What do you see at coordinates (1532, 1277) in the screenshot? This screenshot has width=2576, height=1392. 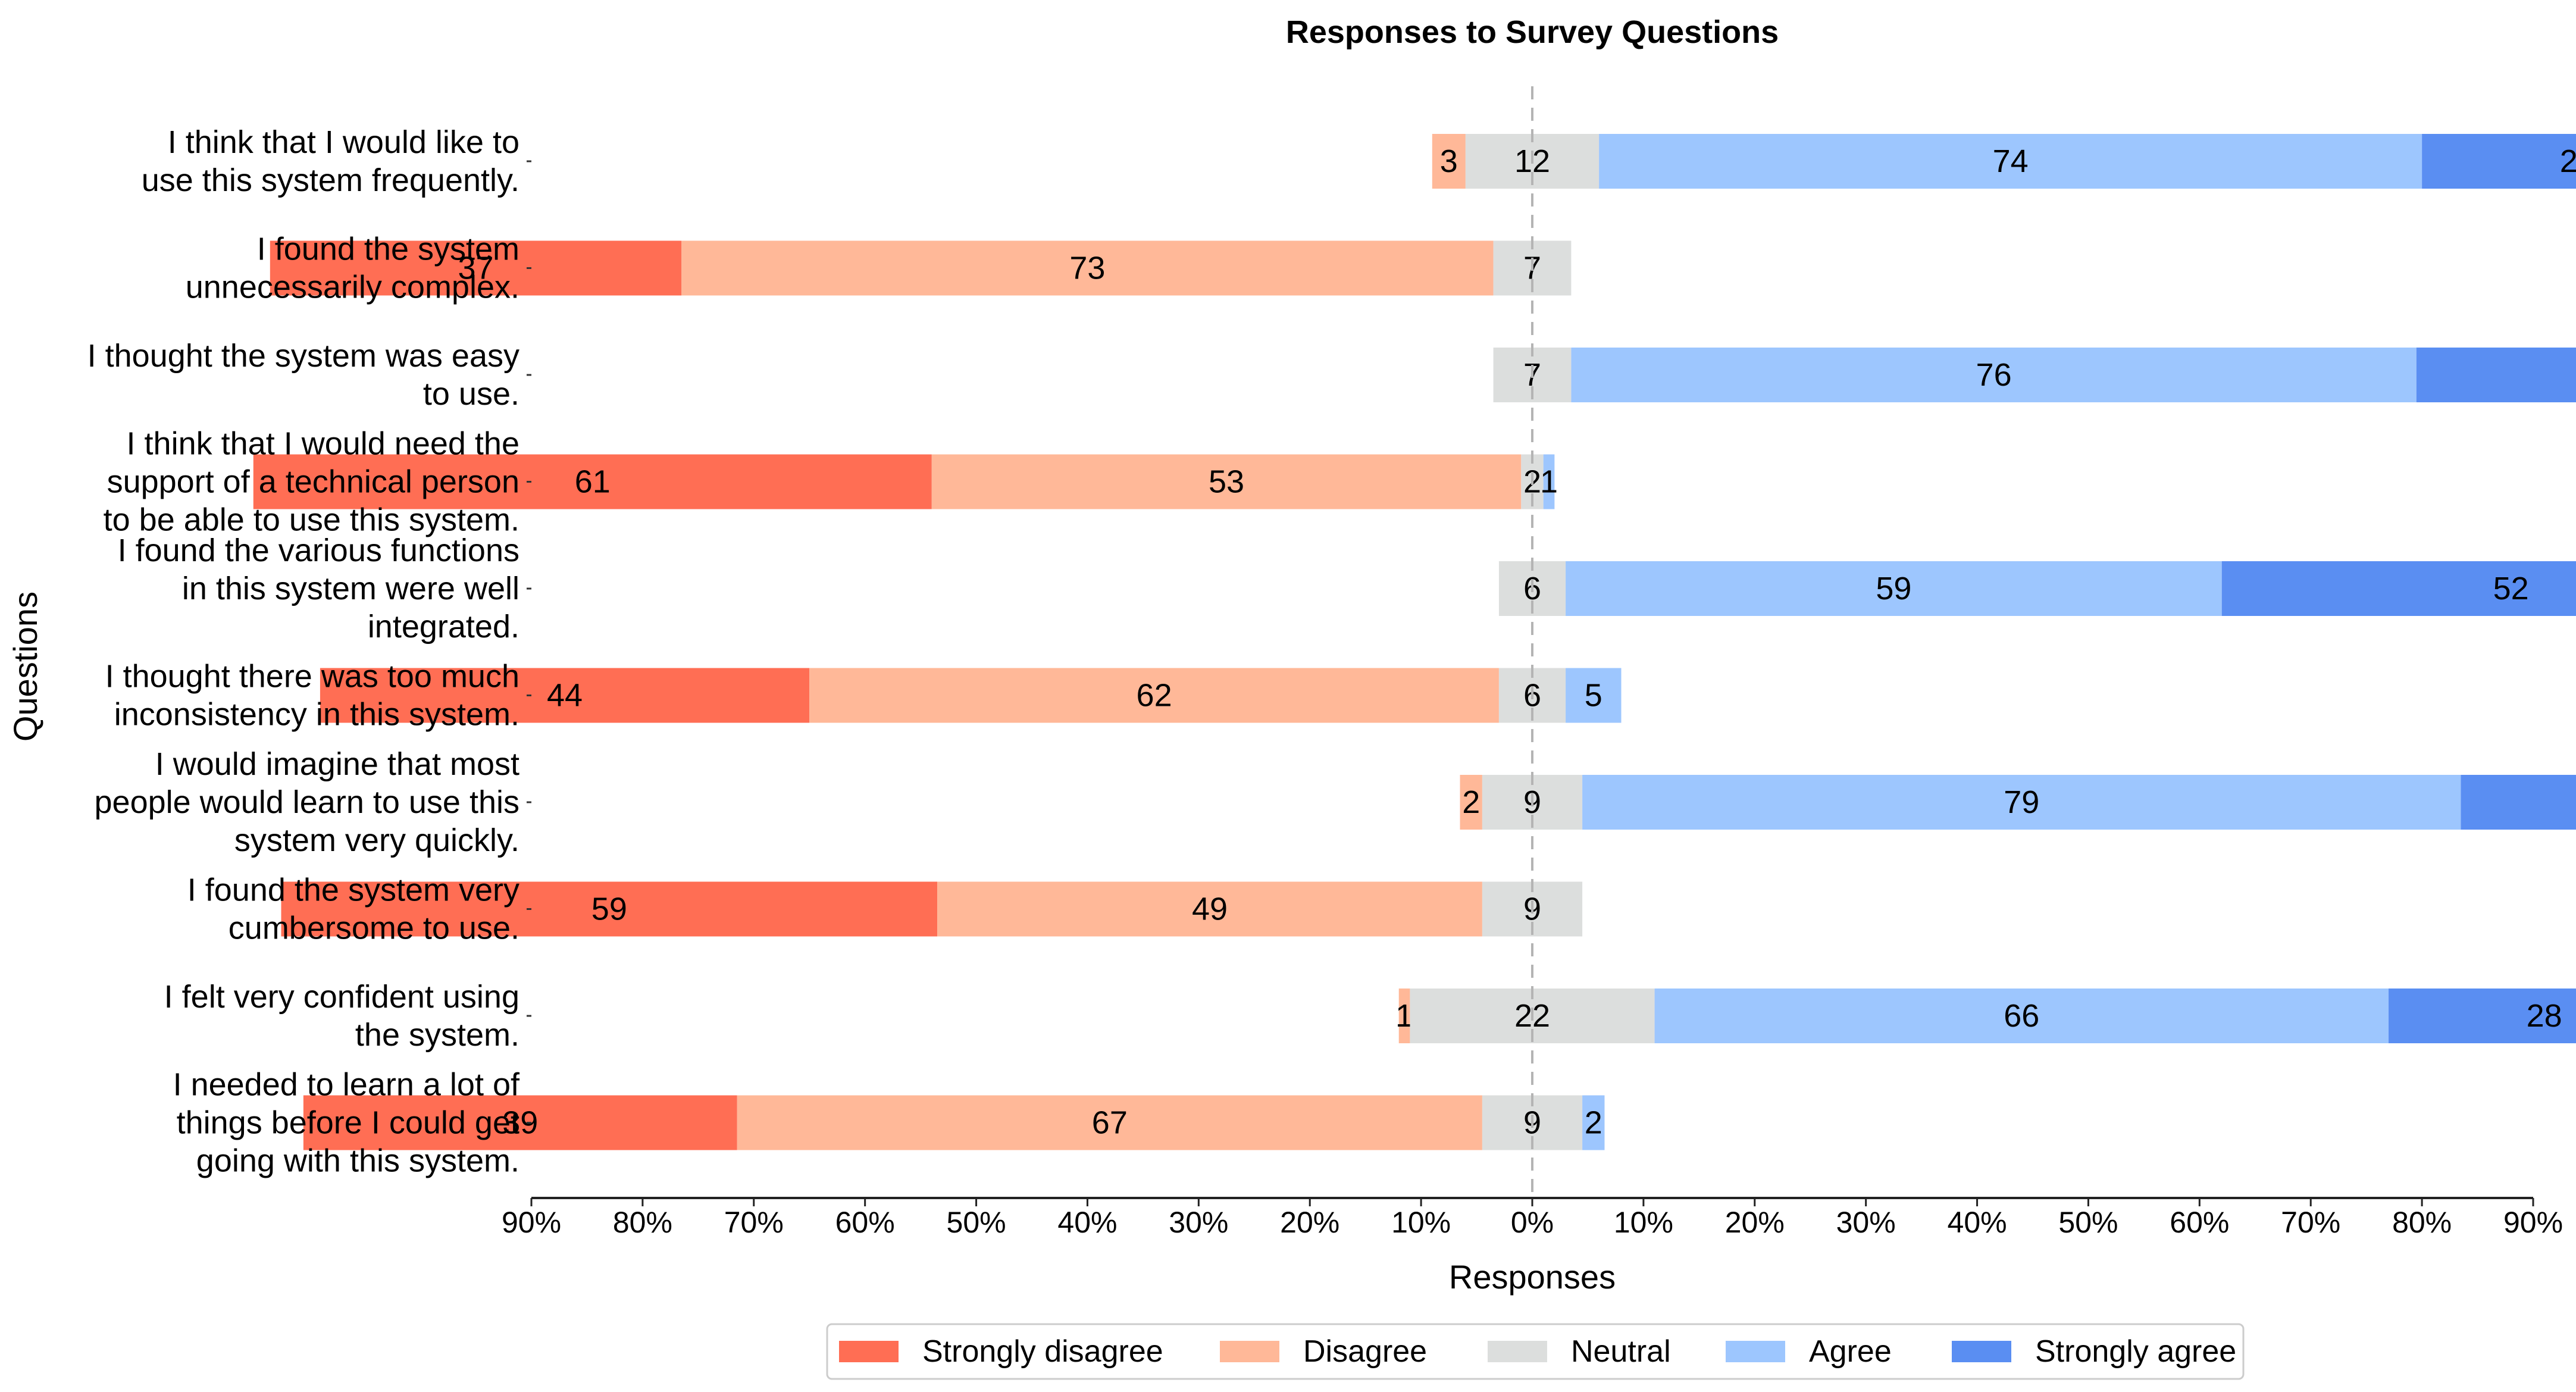 I see `x-axis-label: Responses` at bounding box center [1532, 1277].